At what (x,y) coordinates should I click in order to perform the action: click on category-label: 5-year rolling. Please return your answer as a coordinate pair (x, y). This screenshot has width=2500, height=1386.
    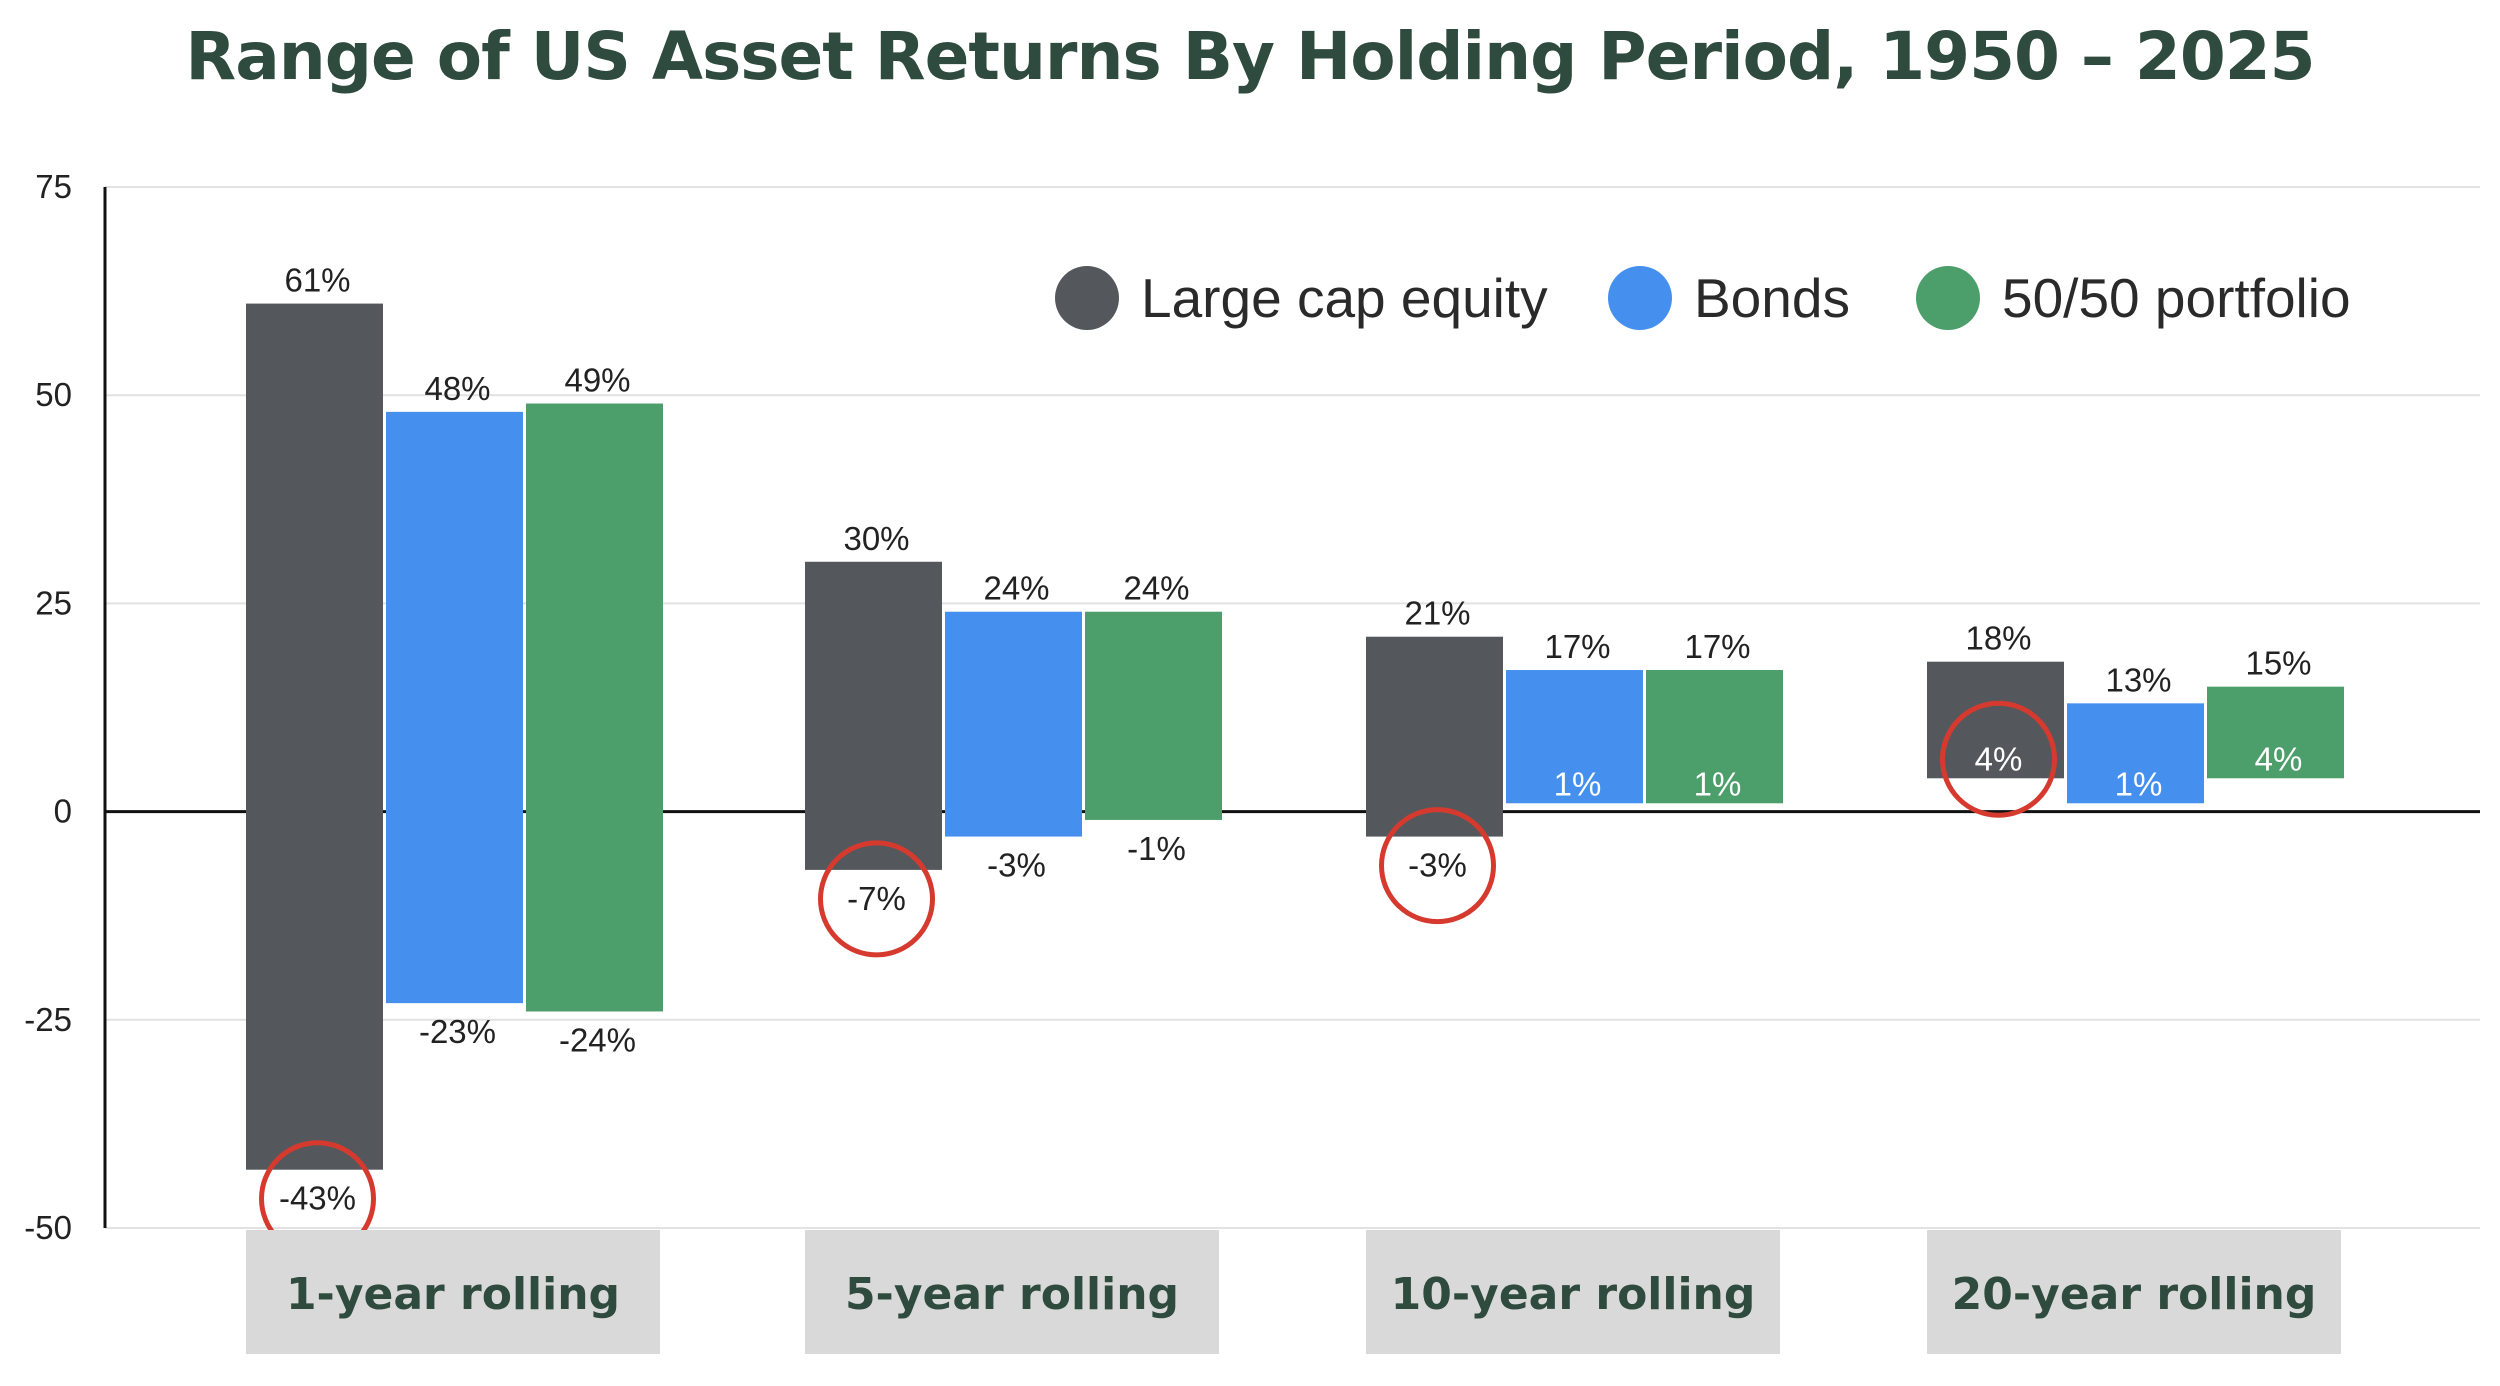
    Looking at the image, I should click on (1012, 1294).